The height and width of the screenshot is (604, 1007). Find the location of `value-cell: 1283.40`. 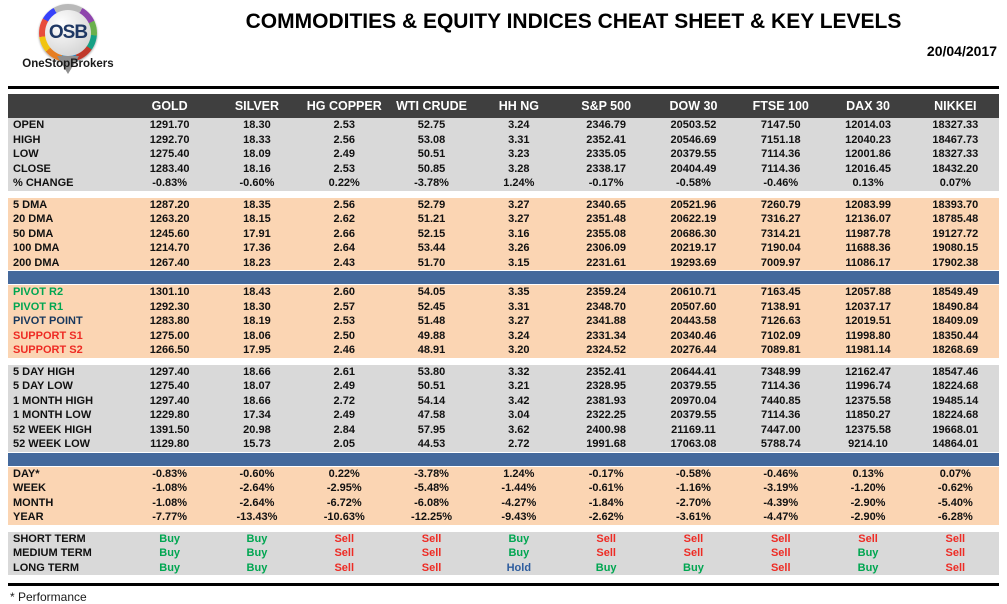

value-cell: 1283.40 is located at coordinates (169, 168).